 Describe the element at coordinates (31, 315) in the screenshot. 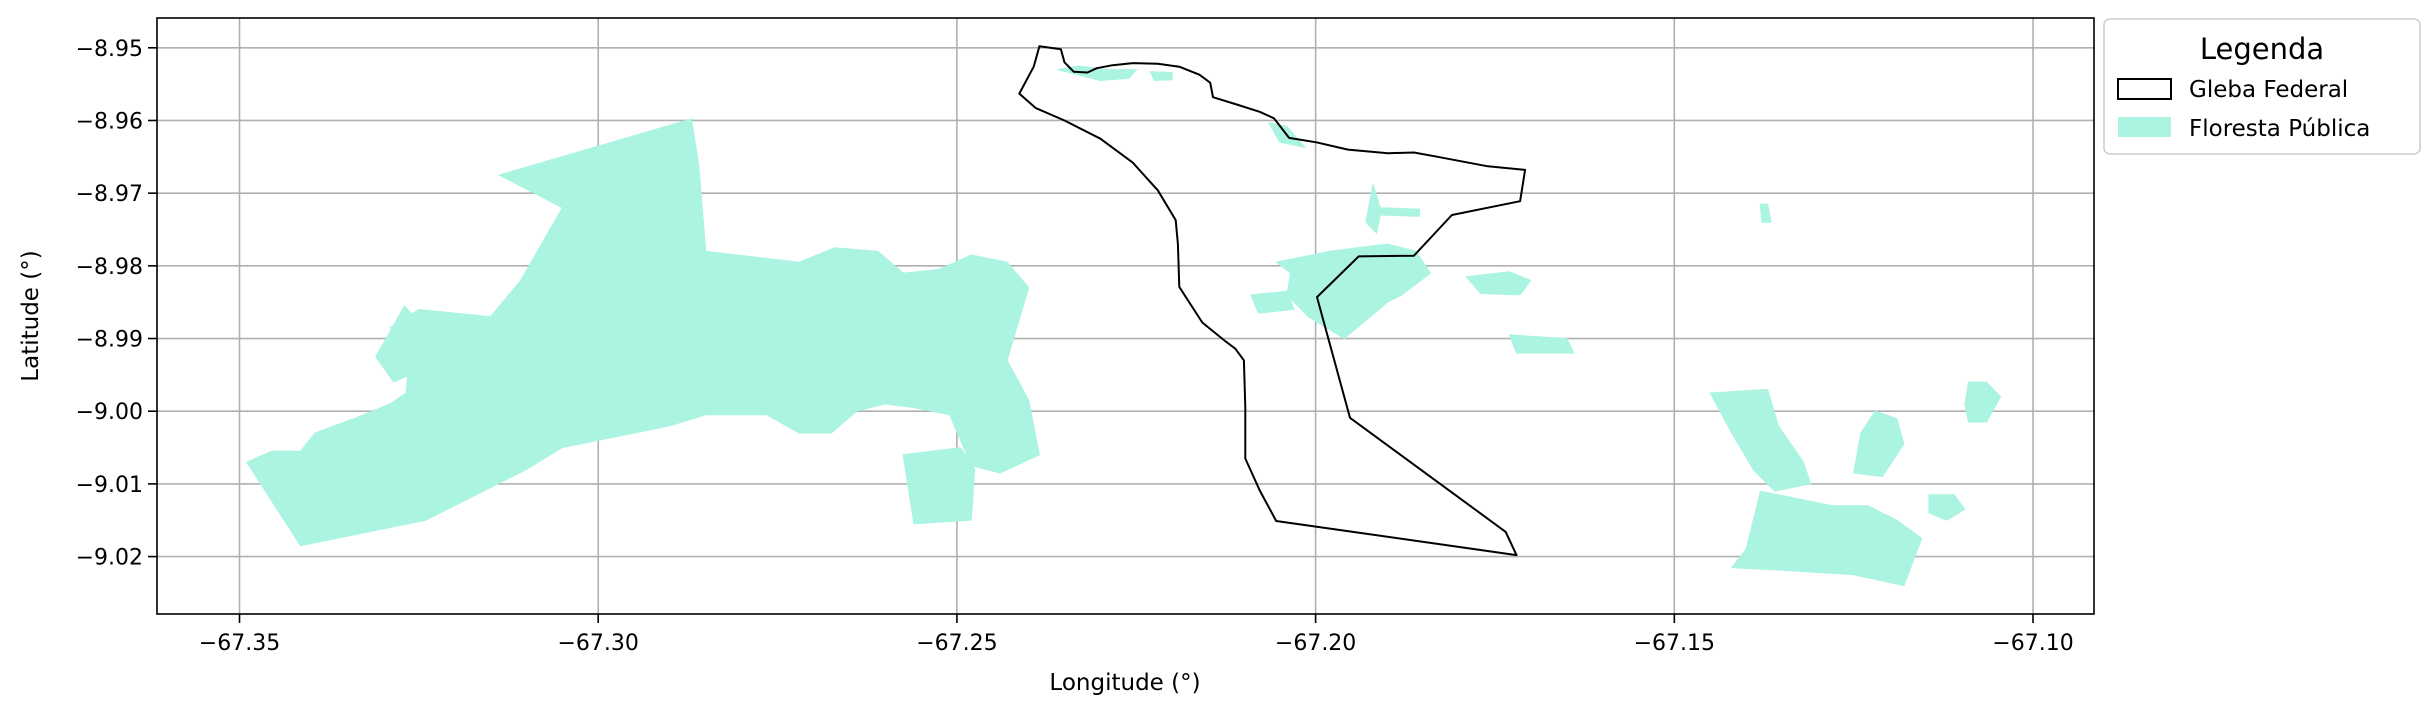

I see `y-axis-label: Latitude (°)` at that location.